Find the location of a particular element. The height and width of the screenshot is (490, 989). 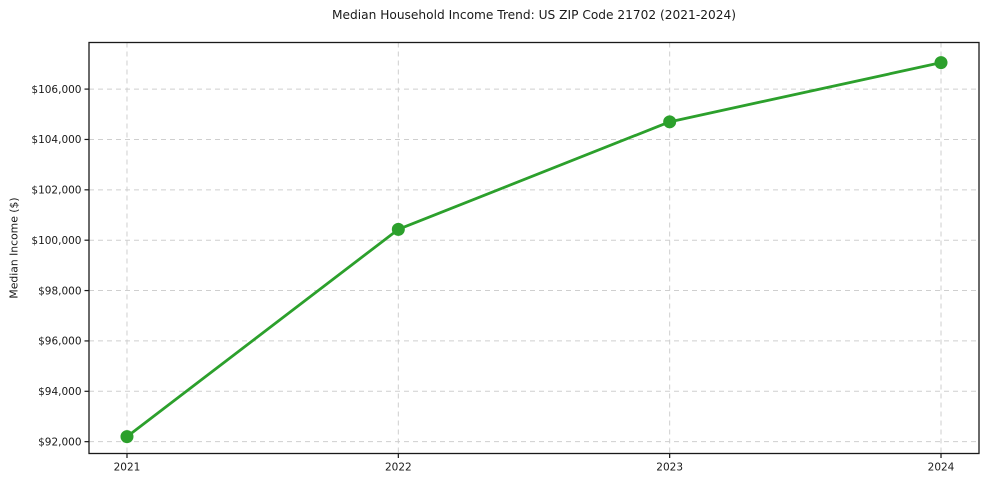

y-tick-label: $102,000 is located at coordinates (56, 191).